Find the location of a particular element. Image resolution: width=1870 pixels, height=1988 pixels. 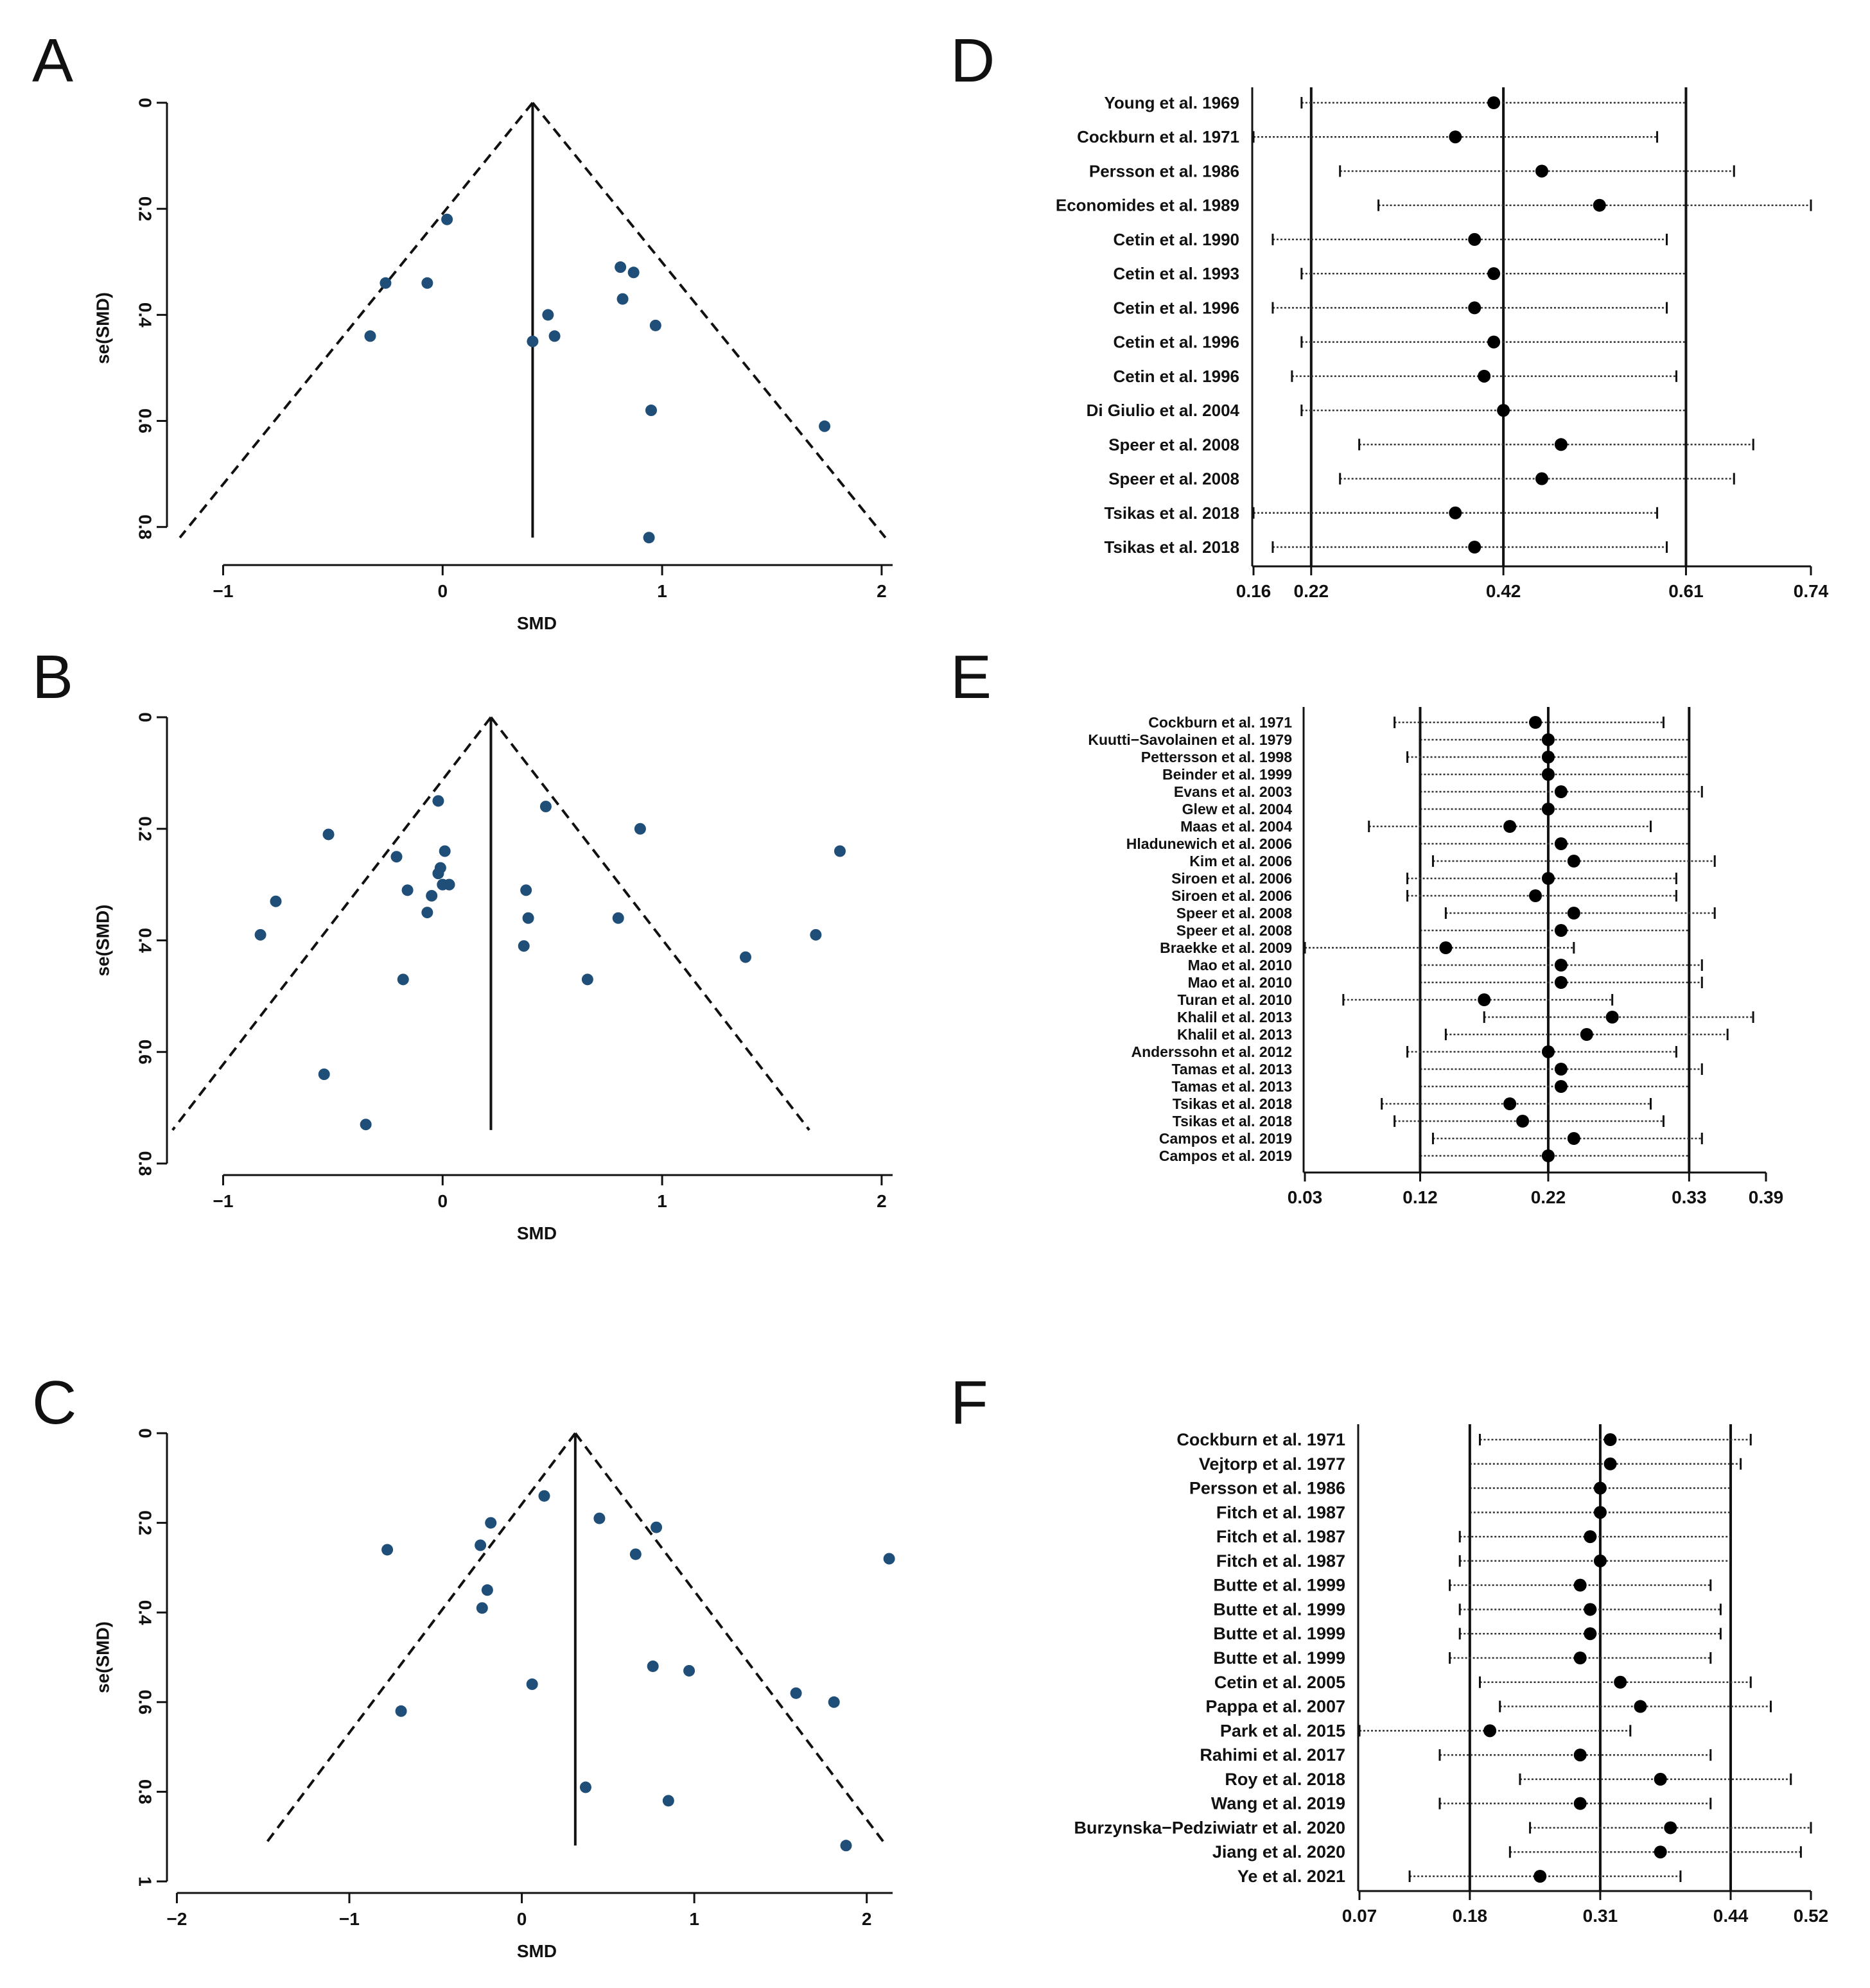

study-label-d: Cetin et al. 1996 is located at coordinates (1176, 342).